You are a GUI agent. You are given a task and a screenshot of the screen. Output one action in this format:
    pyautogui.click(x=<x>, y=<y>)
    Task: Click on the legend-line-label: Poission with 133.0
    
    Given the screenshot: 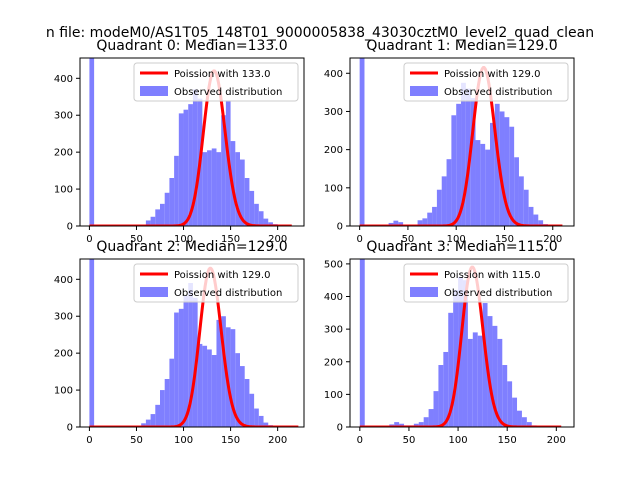 What is the action you would take?
    pyautogui.click(x=222, y=74)
    